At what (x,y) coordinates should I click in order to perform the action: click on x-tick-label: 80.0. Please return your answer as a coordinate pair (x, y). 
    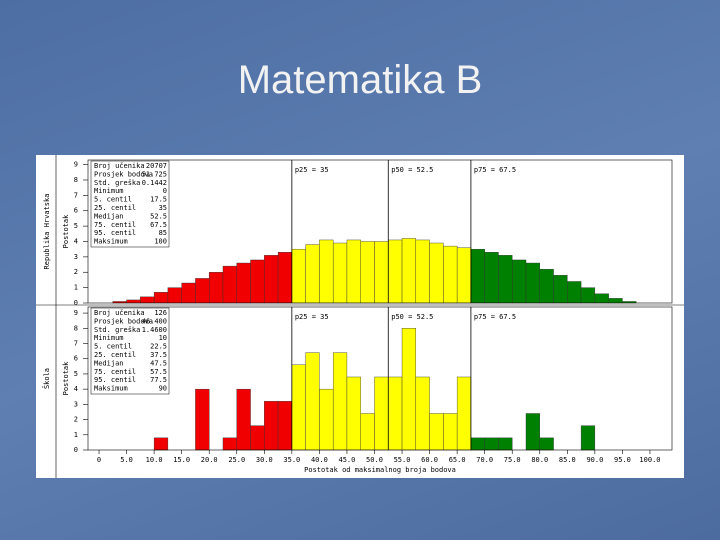
    Looking at the image, I should click on (539, 460).